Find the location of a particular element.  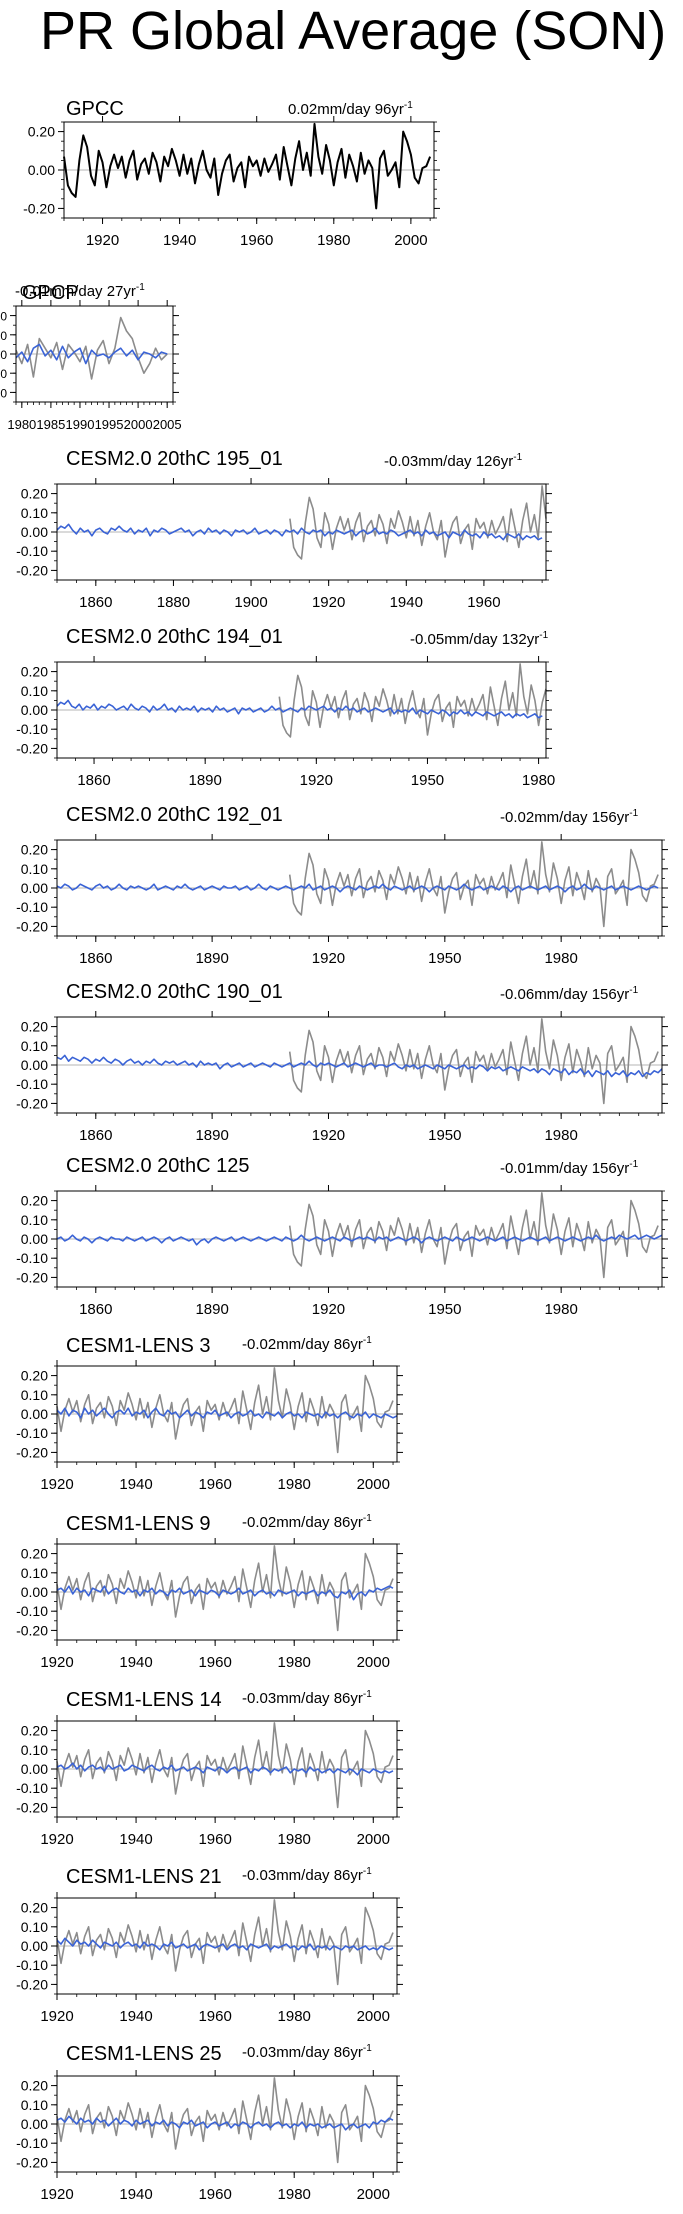

trend-value: -0.06mm/day 156yr is located at coordinates (565, 994).